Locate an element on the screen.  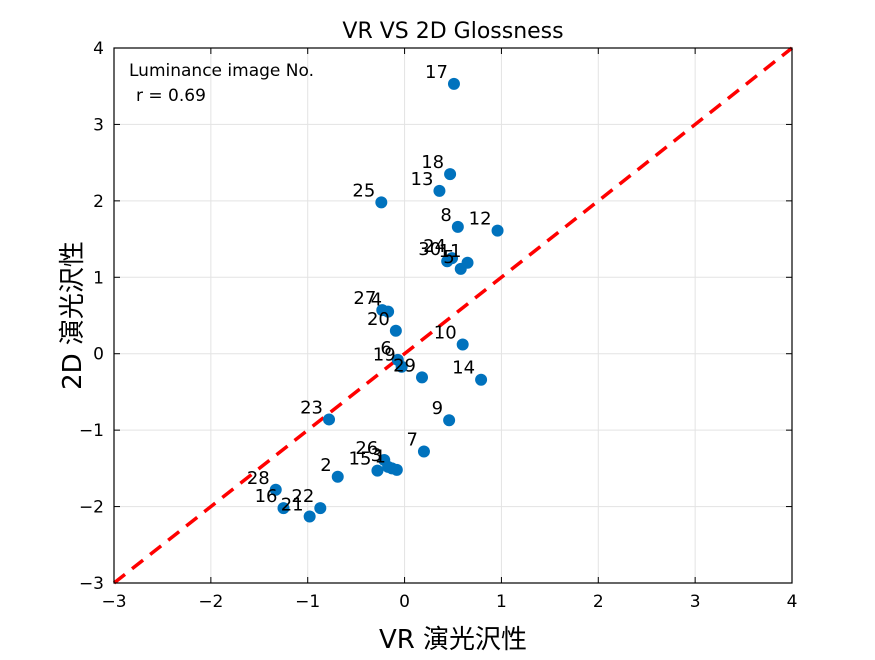
point-label-2: 2 is located at coordinates (325, 465).